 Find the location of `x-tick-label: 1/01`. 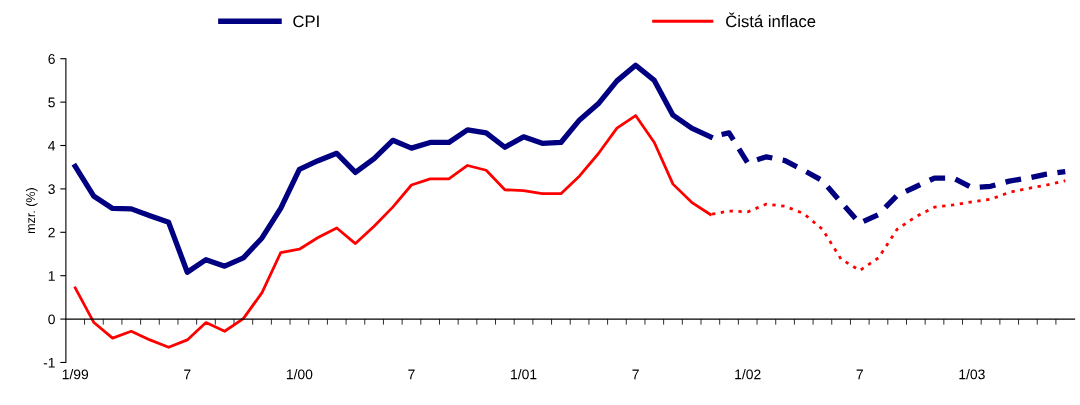

x-tick-label: 1/01 is located at coordinates (524, 374).